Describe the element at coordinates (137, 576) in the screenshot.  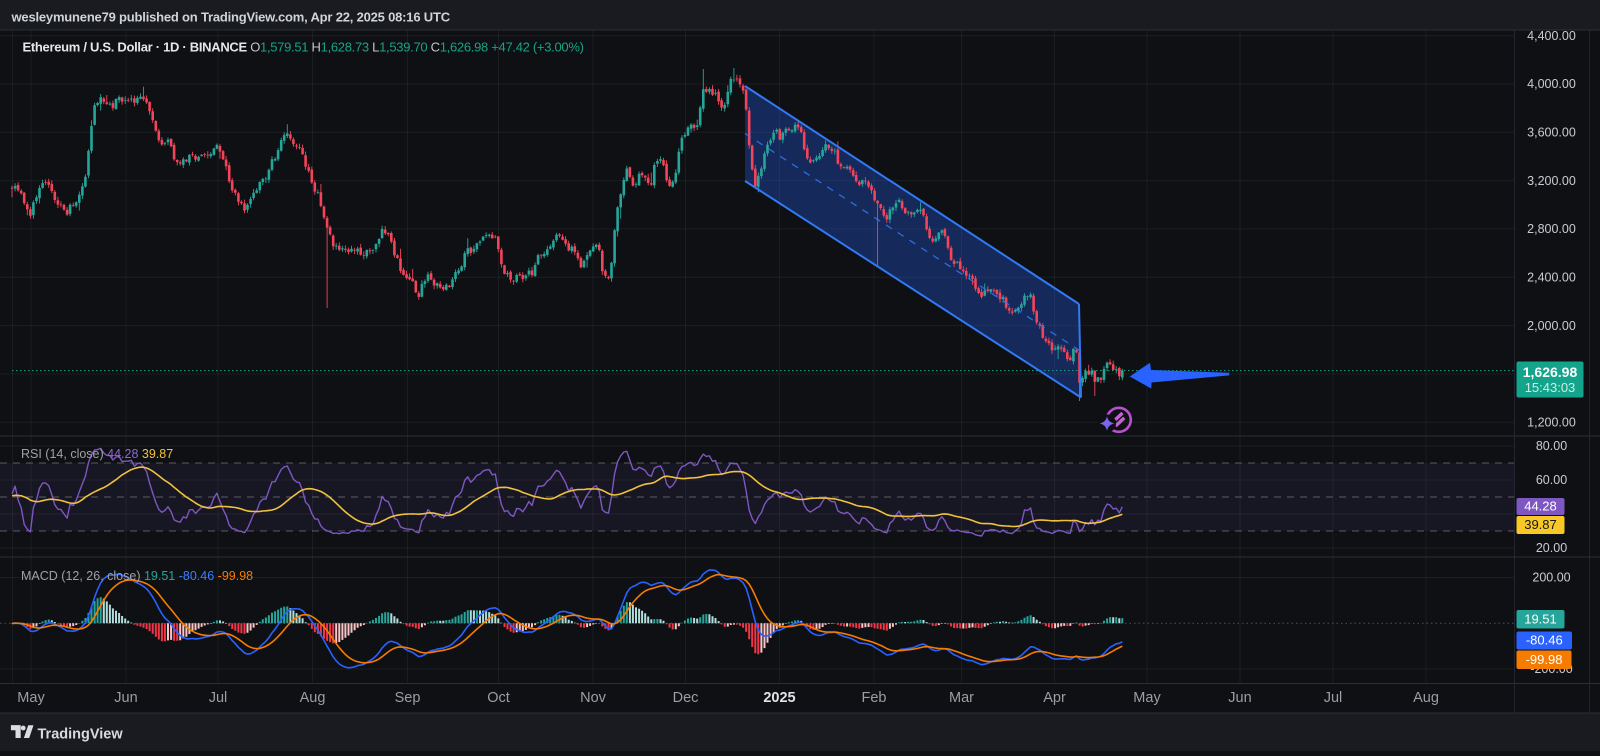
I see `svg-text:MACD (12, 26, close) 19.51 -8: MACD (12, 26, close) 19.51 -80.46 -99.98` at that location.